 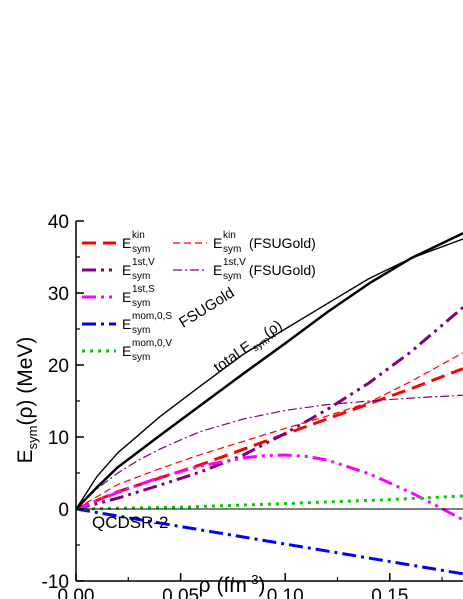 What do you see at coordinates (63, 510) in the screenshot?
I see `y-tick-label: 0` at bounding box center [63, 510].